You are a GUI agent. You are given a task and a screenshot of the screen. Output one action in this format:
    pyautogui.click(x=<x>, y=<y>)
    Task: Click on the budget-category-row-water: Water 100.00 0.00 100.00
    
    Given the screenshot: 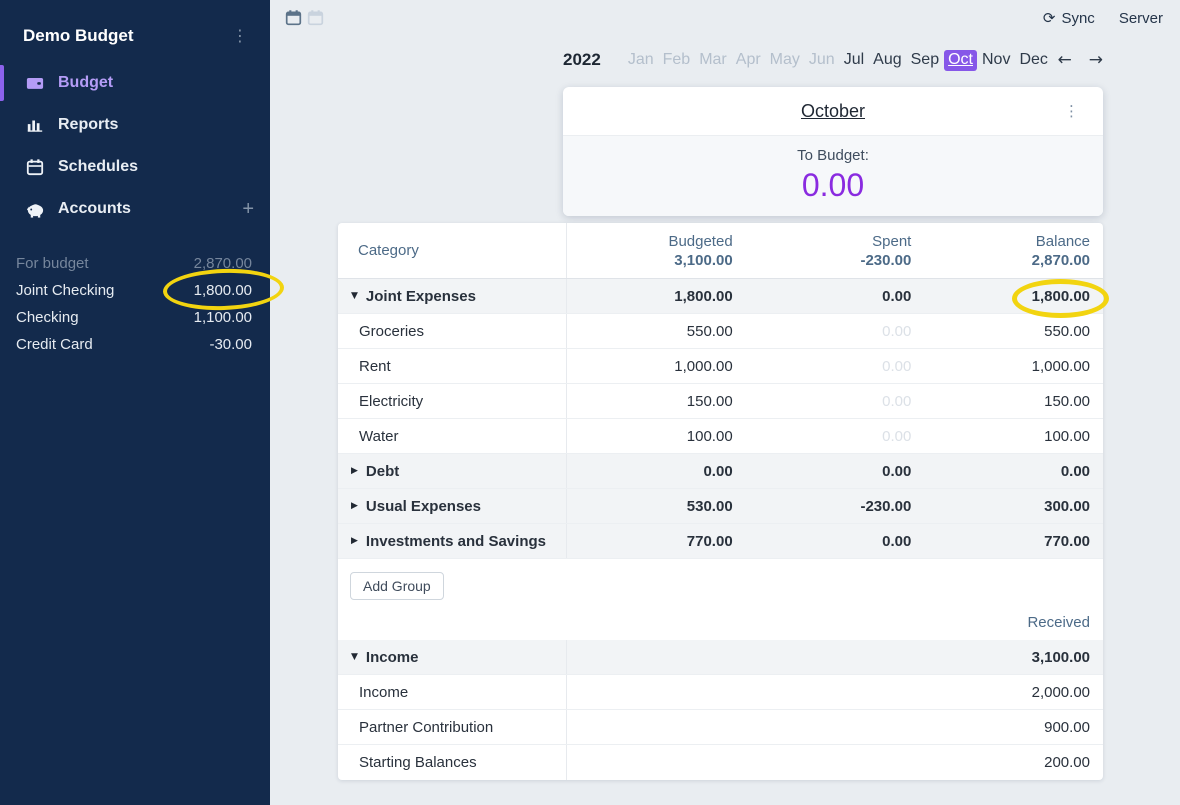 What is the action you would take?
    pyautogui.click(x=720, y=436)
    